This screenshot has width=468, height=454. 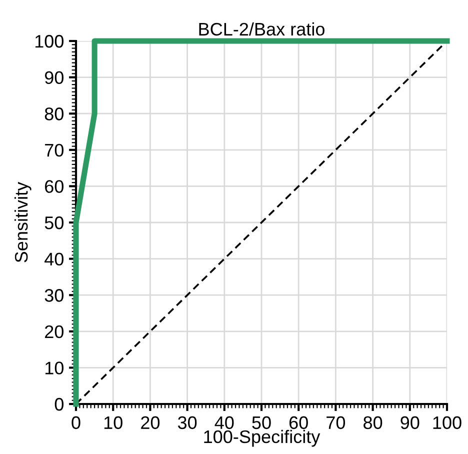 I want to click on y-axis-title: Sensitivity, so click(x=23, y=222).